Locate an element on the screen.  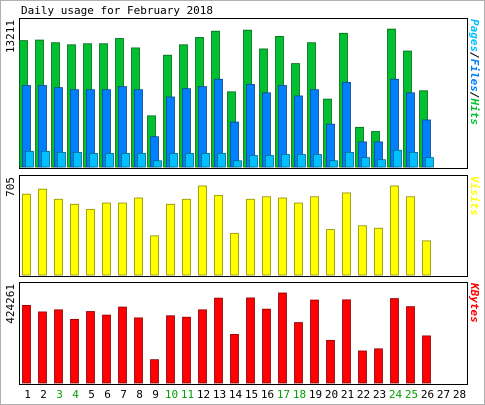
x-tick-label-15: 15 is located at coordinates (251, 394).